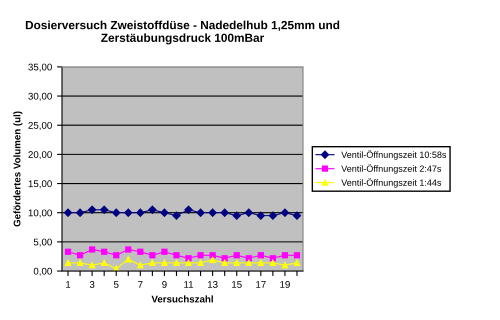 This screenshot has width=500, height=320. Describe the element at coordinates (285, 284) in the screenshot. I see `x-tick-label: 19` at that location.